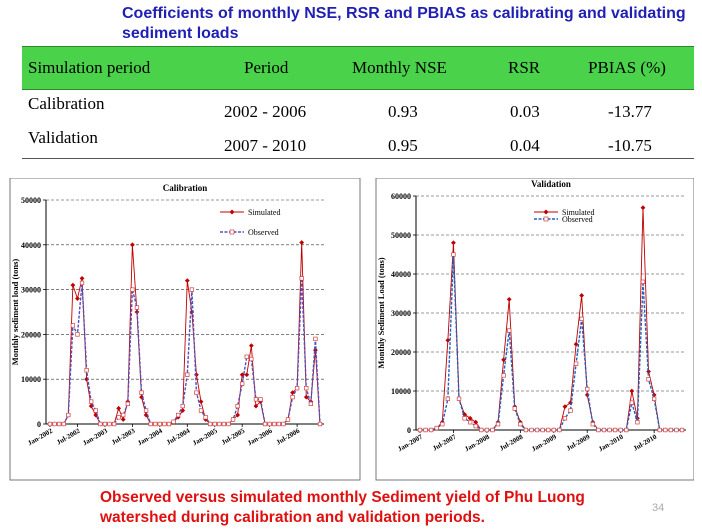 The height and width of the screenshot is (532, 702). I want to click on y-tick-label: 50000, so click(401, 235).